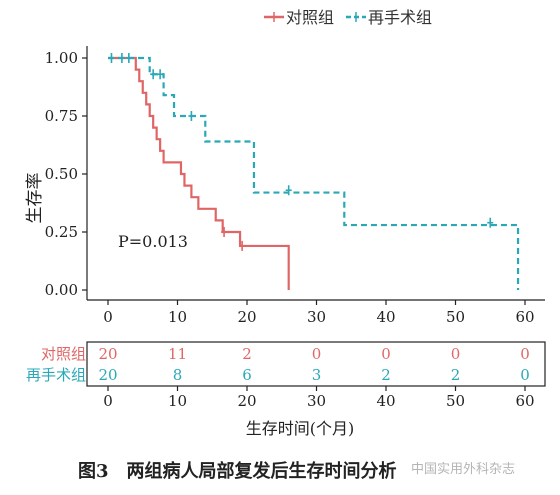 The width and height of the screenshot is (560, 495). I want to click on x-tick-label: 0, so click(108, 317).